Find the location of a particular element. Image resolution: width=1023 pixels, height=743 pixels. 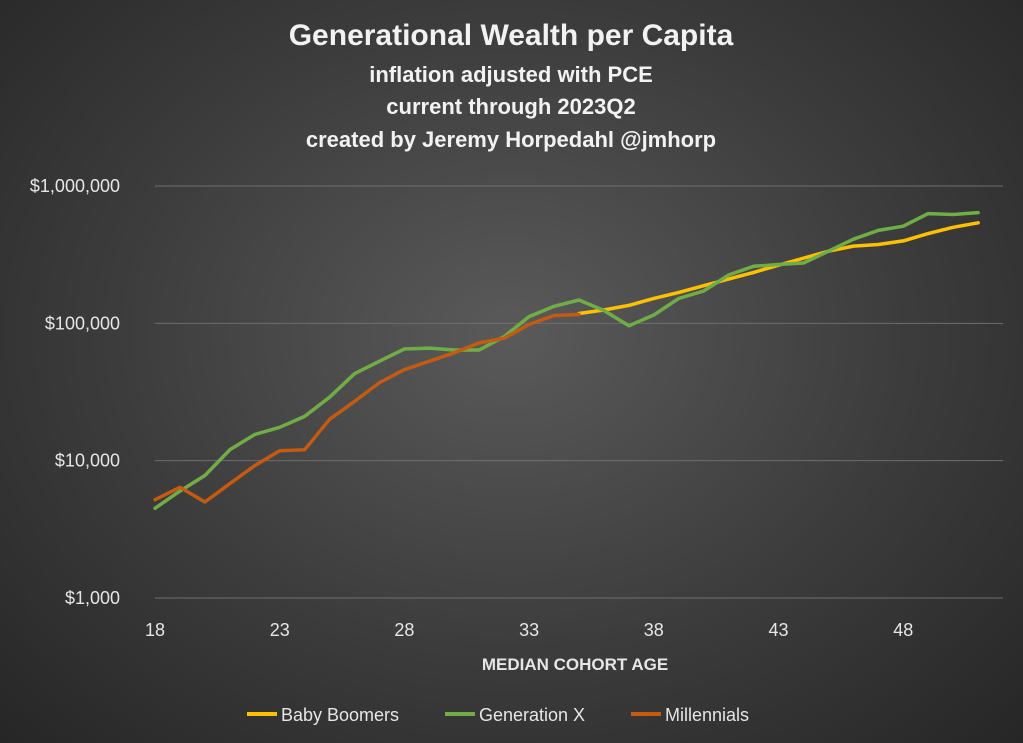

y-tick-label: $1,000,000 is located at coordinates (75, 186).